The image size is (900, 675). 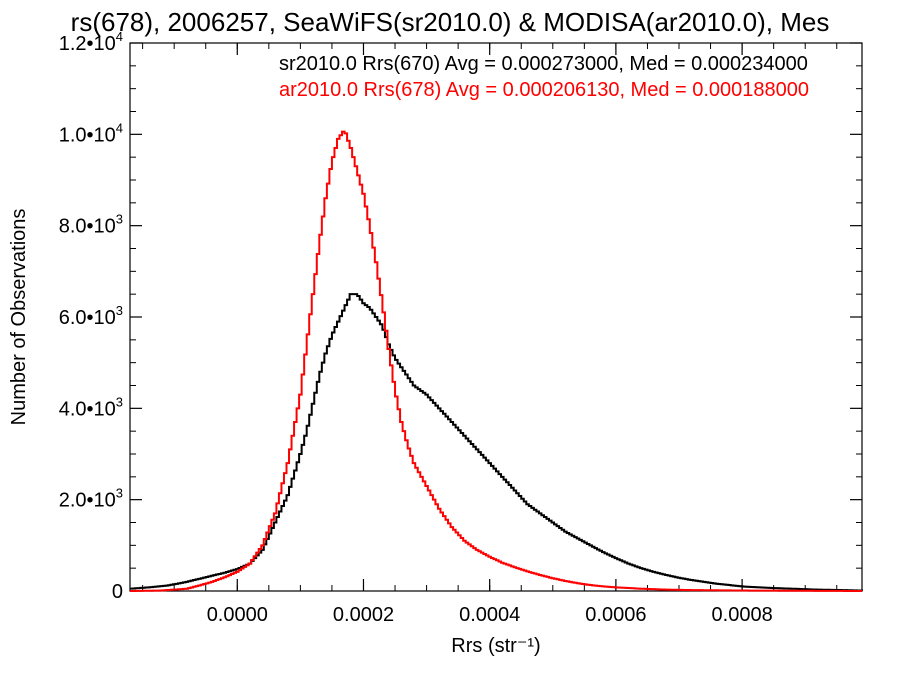 What do you see at coordinates (91, 407) in the screenshot?
I see `y-tick-label: 4.0•103` at bounding box center [91, 407].